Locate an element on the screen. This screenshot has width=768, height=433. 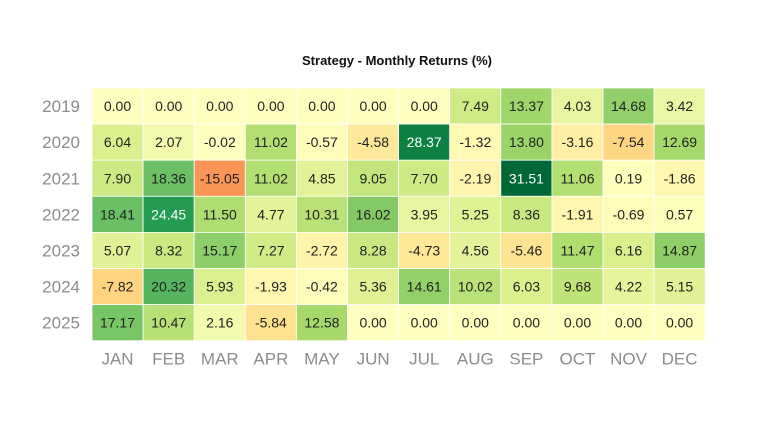
cell-value-label: 4.22 is located at coordinates (628, 287).